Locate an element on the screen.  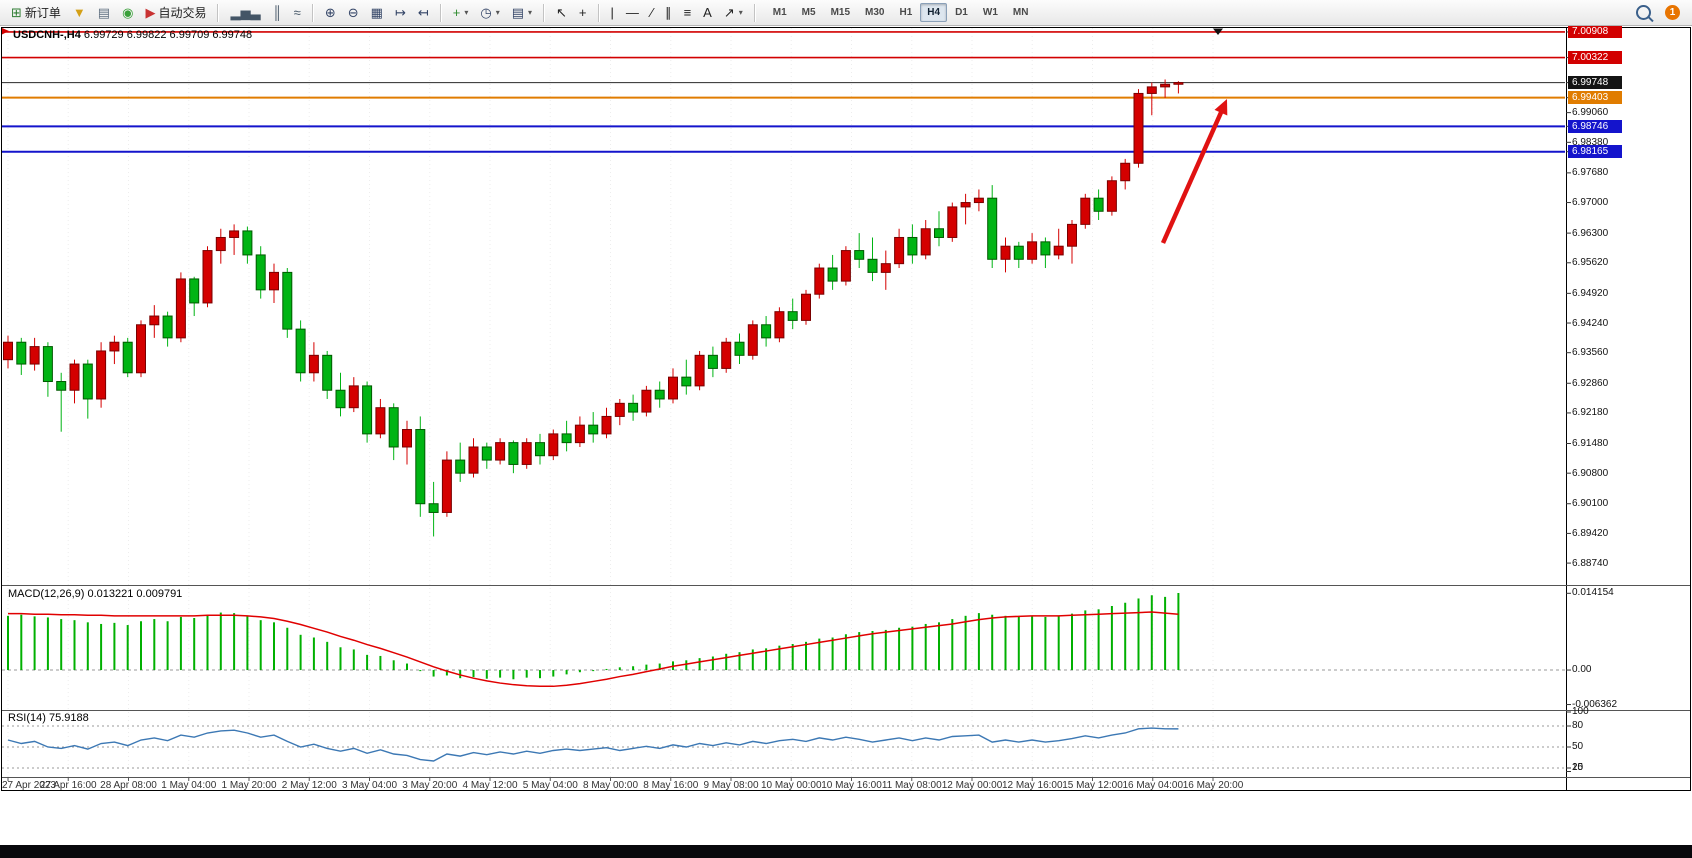
horizontal-line-button: — is located at coordinates (632, 13).